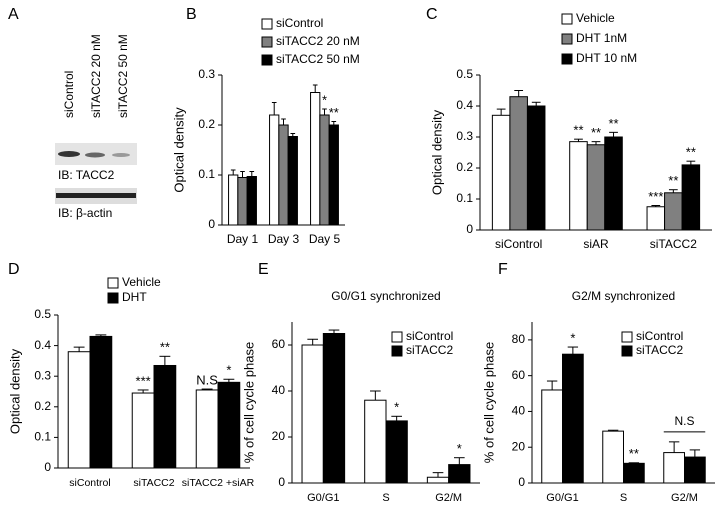  Describe the element at coordinates (601, 38) in the screenshot. I see `legend-label: DHT 1nM` at that location.